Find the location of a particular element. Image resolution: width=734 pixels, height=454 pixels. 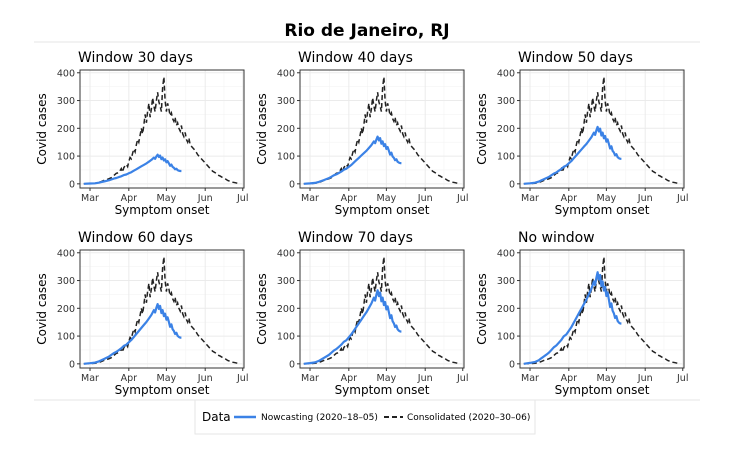

legend-label-nowcasting: Nowcasting (2020–18–05) is located at coordinates (319, 418).